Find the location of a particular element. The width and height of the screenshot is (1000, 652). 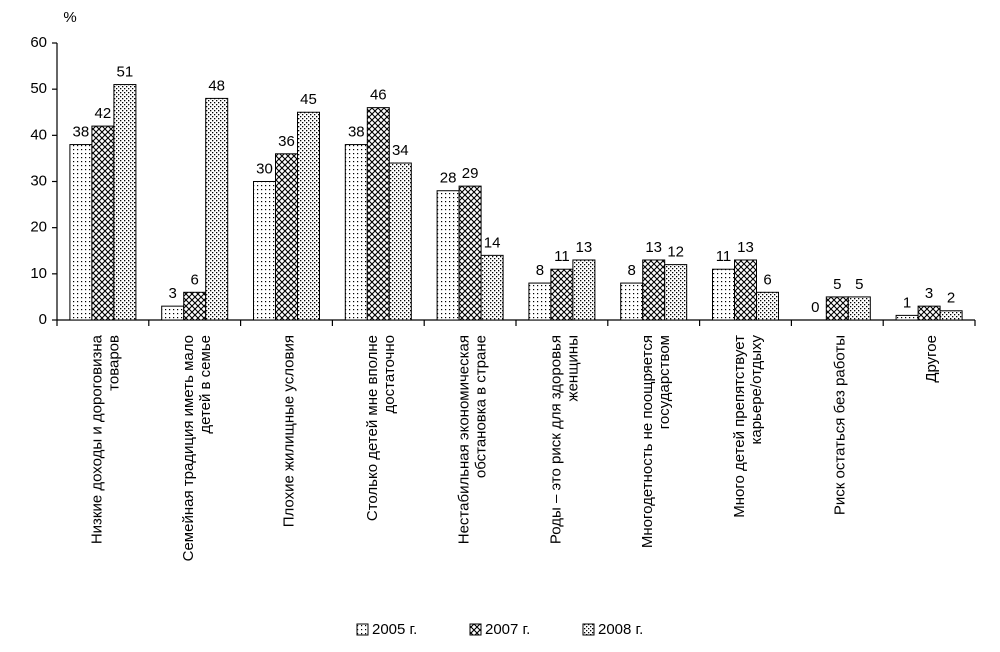

y-tick-label: 40 is located at coordinates (38, 134).